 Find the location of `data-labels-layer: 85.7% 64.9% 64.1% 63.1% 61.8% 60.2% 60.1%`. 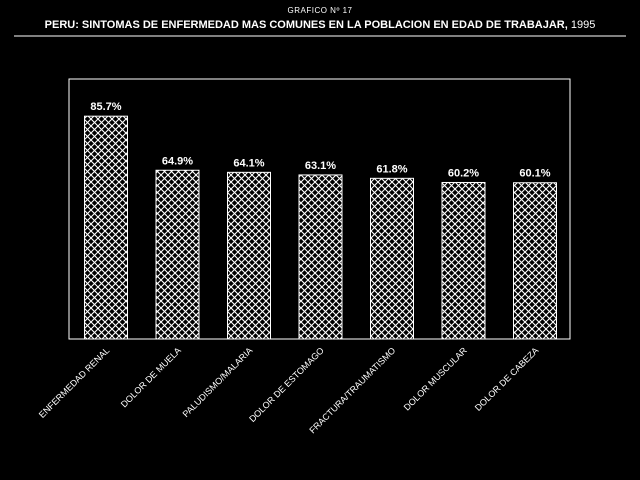

data-labels-layer: 85.7% 64.9% 64.1% 63.1% 61.8% 60.2% 60.1% is located at coordinates (320, 140).